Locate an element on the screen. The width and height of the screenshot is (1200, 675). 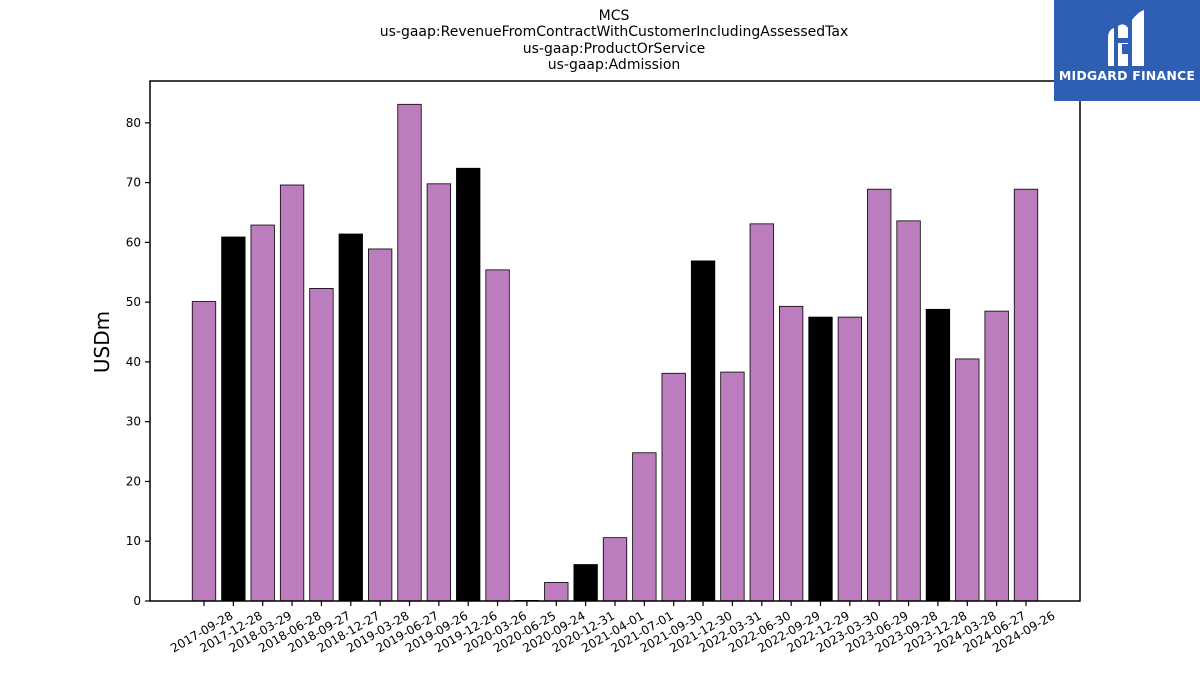
y-tick-label: 50 is located at coordinates (133, 302).